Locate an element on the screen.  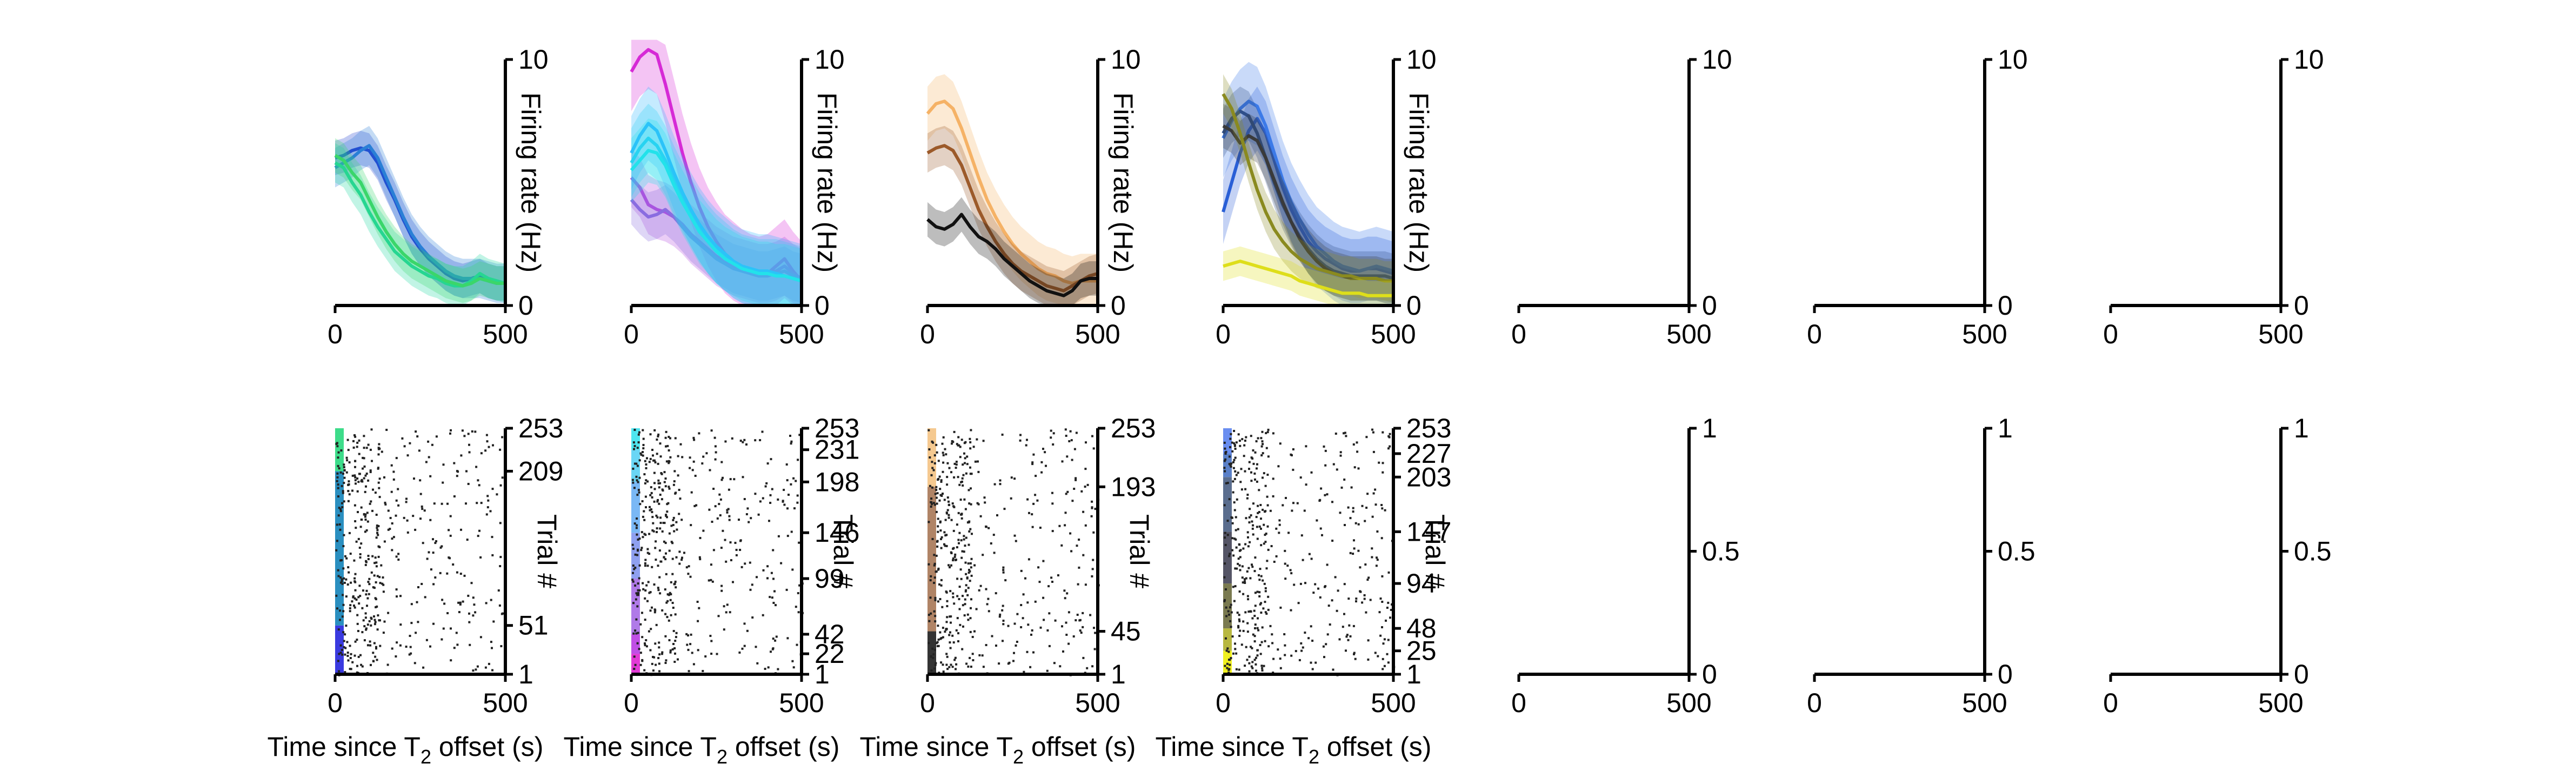
psth-error-band is located at coordinates (1012, 215).